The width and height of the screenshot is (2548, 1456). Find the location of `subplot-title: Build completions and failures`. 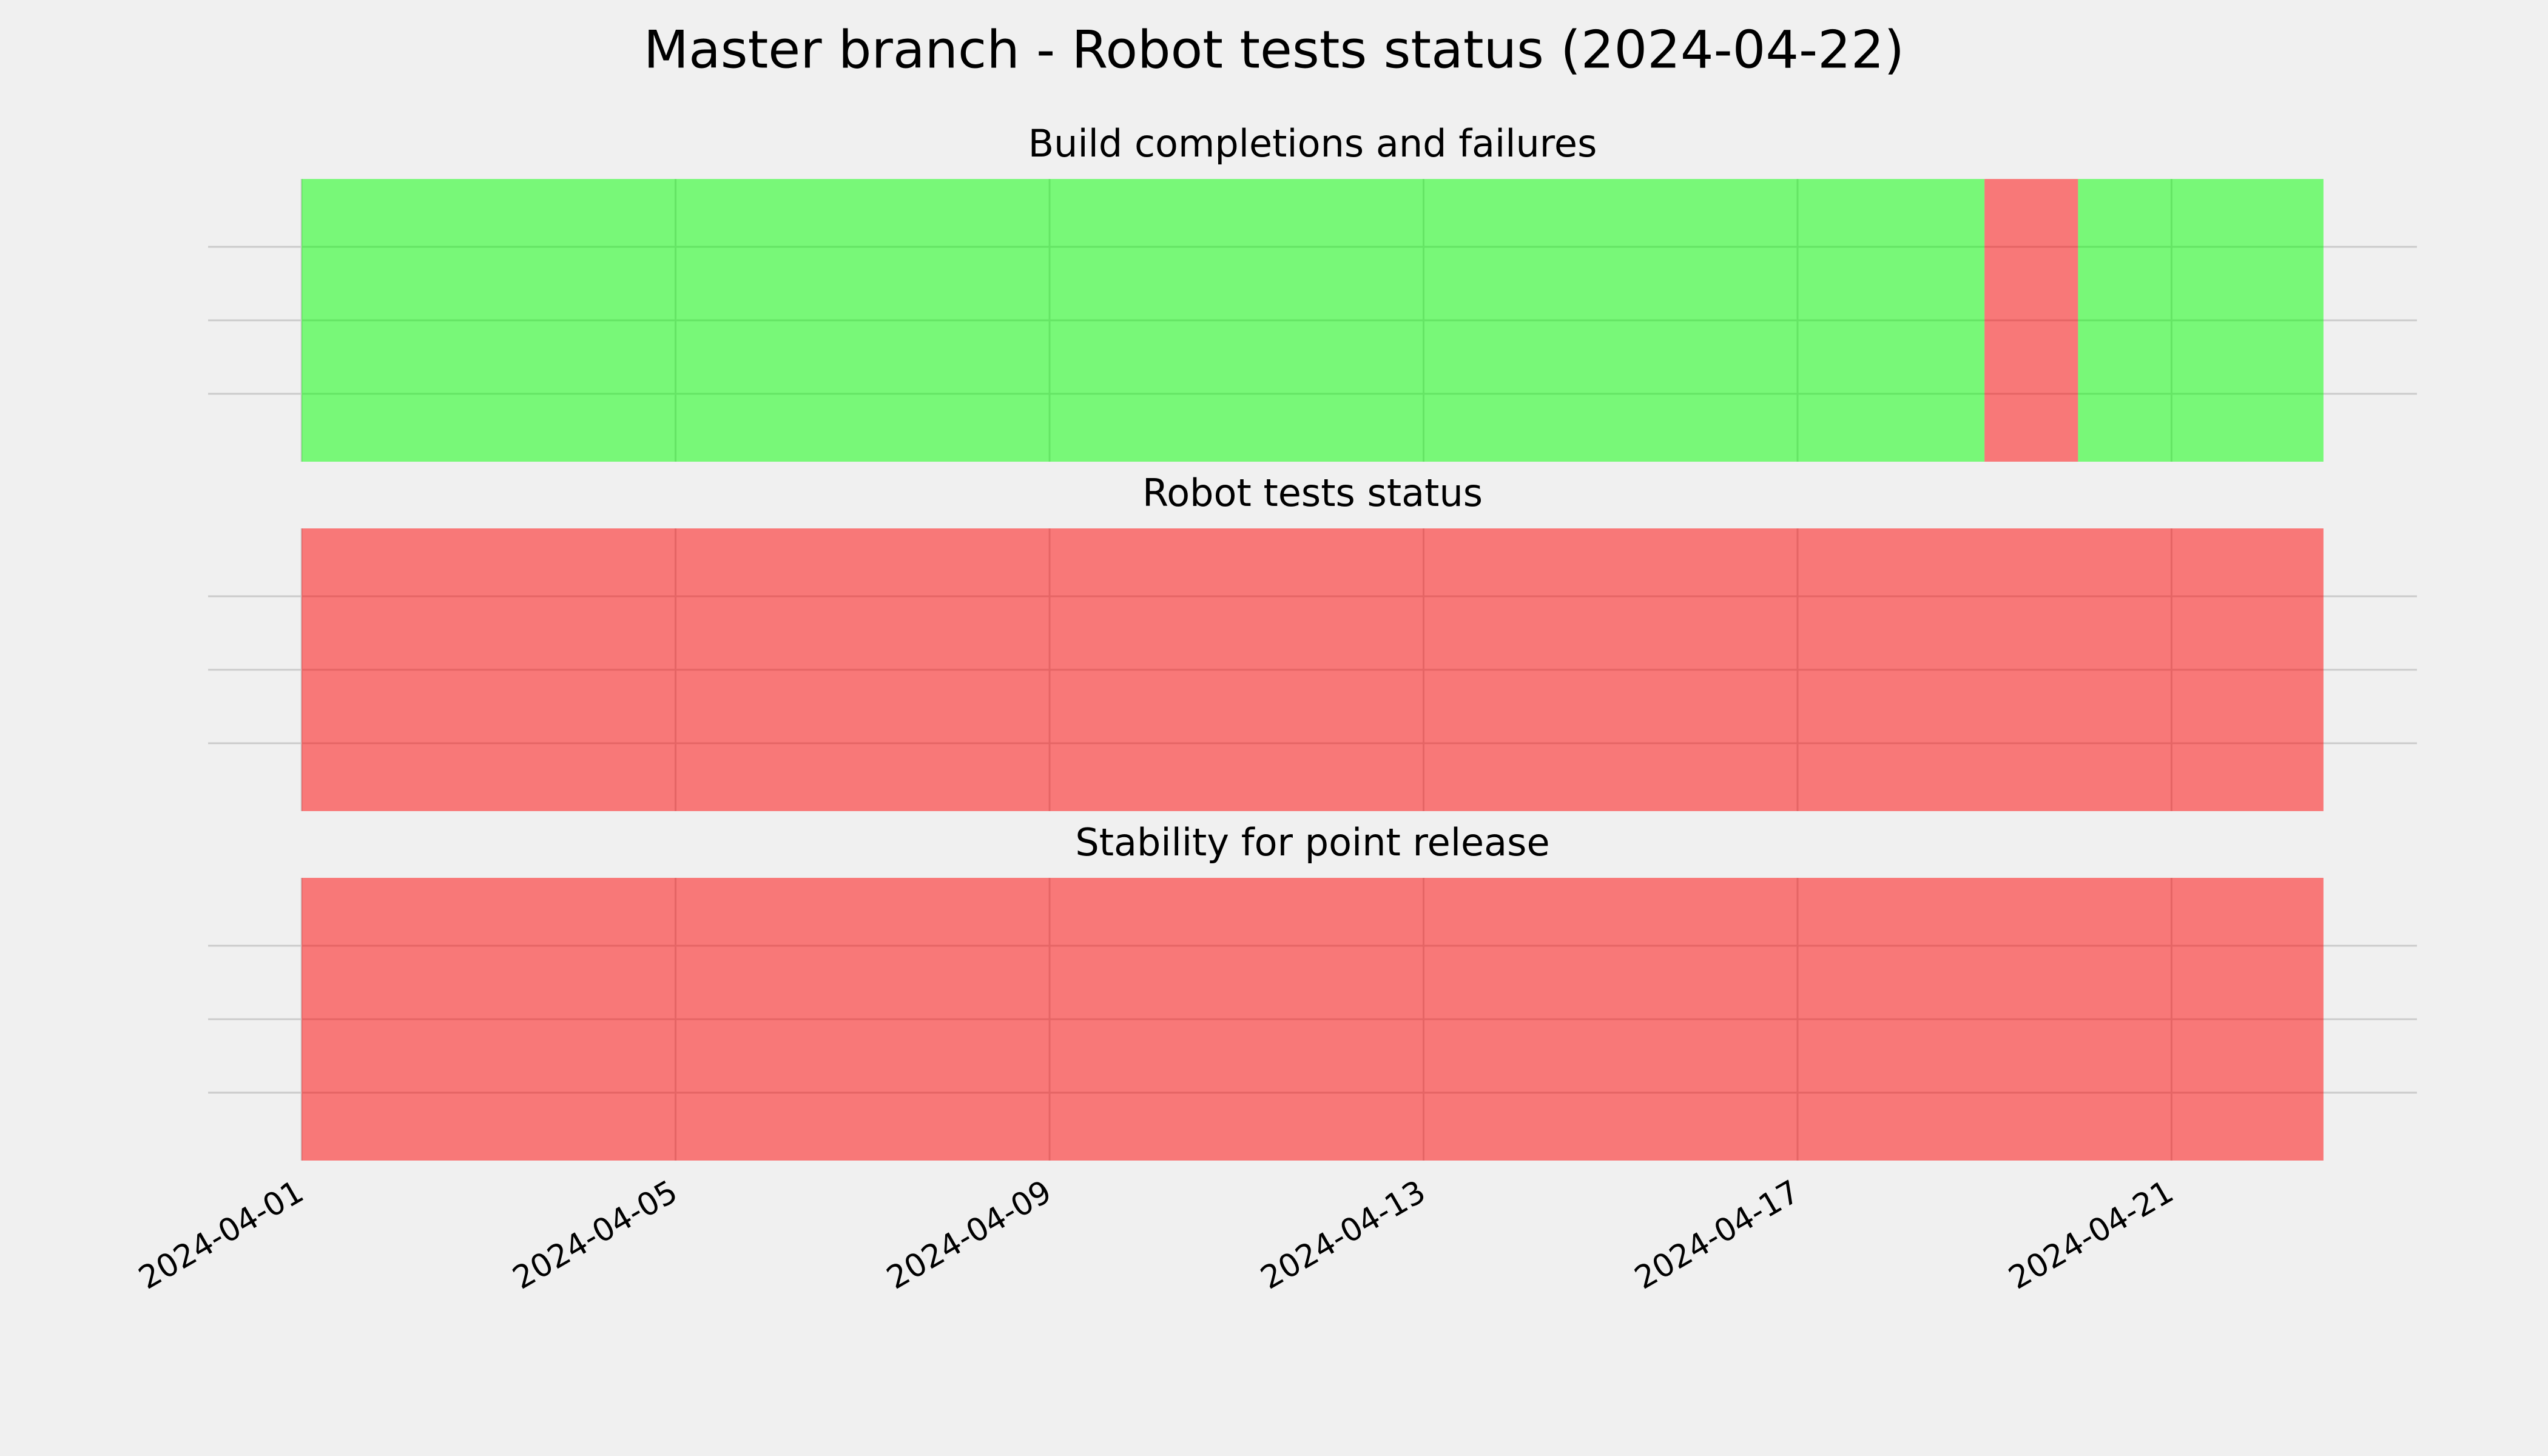

subplot-title: Build completions and failures is located at coordinates (1312, 143).